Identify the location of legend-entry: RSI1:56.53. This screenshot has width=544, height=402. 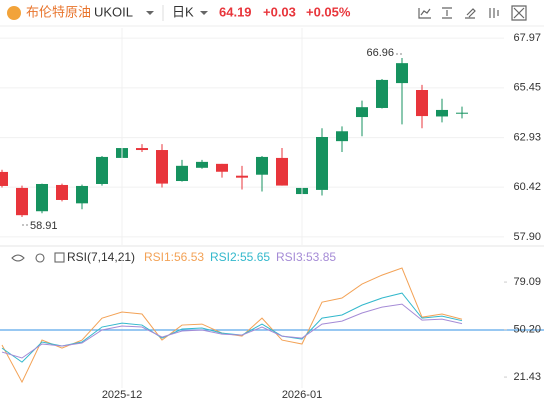
(174, 257).